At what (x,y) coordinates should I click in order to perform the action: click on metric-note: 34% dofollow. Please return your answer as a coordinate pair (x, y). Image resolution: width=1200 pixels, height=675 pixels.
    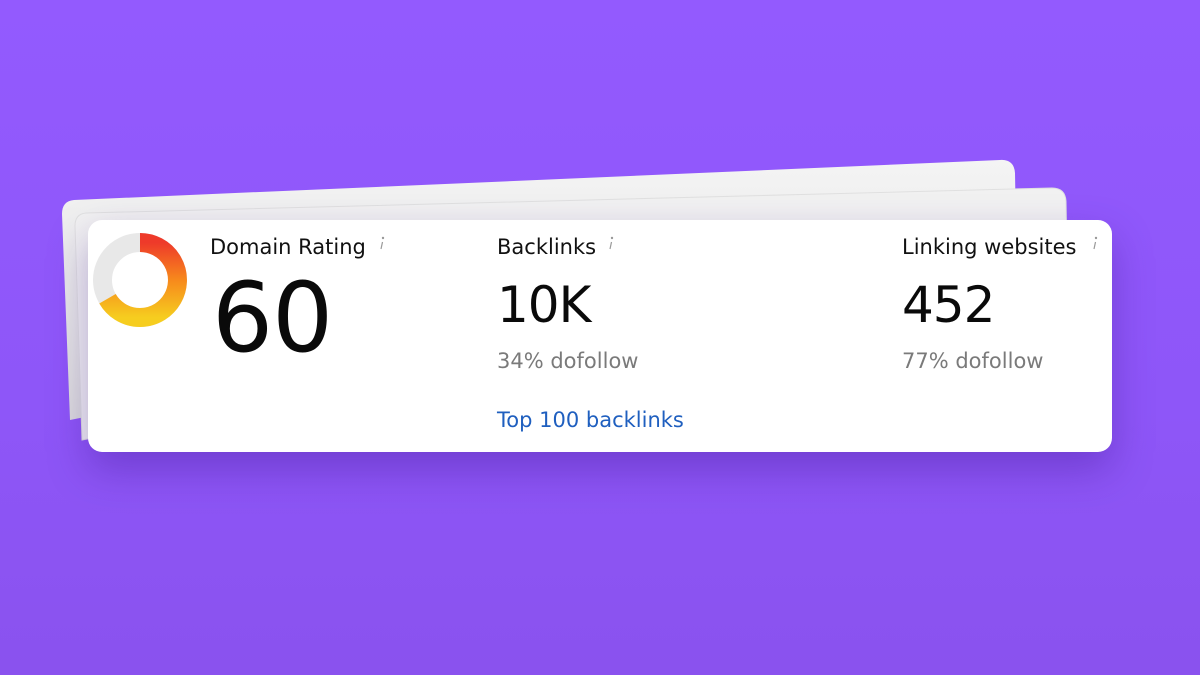
    Looking at the image, I should click on (568, 361).